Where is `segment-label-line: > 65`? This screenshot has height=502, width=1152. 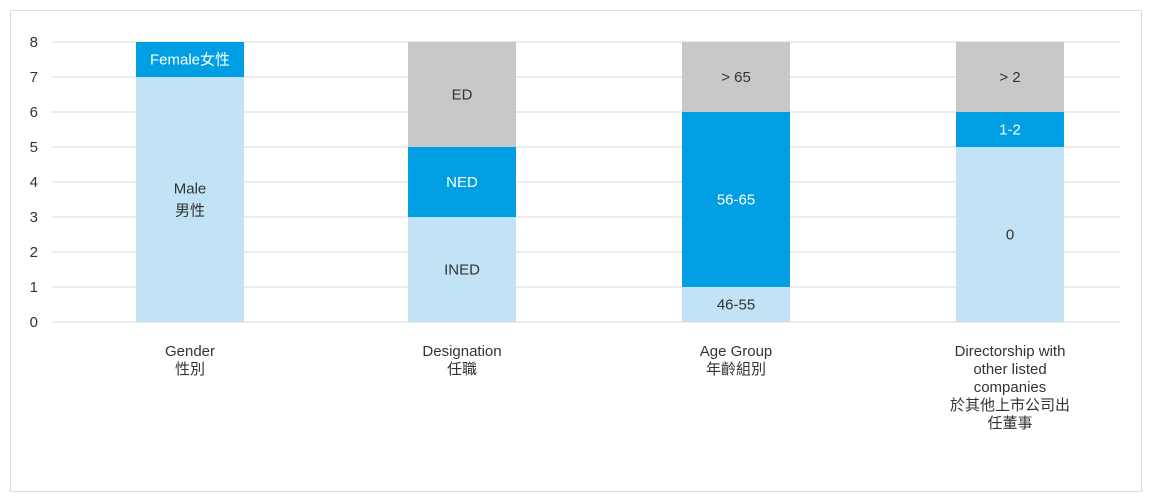 segment-label-line: > 65 is located at coordinates (736, 77).